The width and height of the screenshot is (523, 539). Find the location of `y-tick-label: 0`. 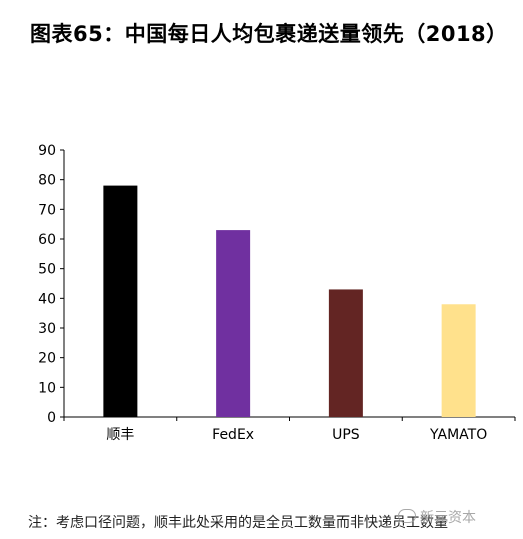

y-tick-label: 0 is located at coordinates (51, 418).